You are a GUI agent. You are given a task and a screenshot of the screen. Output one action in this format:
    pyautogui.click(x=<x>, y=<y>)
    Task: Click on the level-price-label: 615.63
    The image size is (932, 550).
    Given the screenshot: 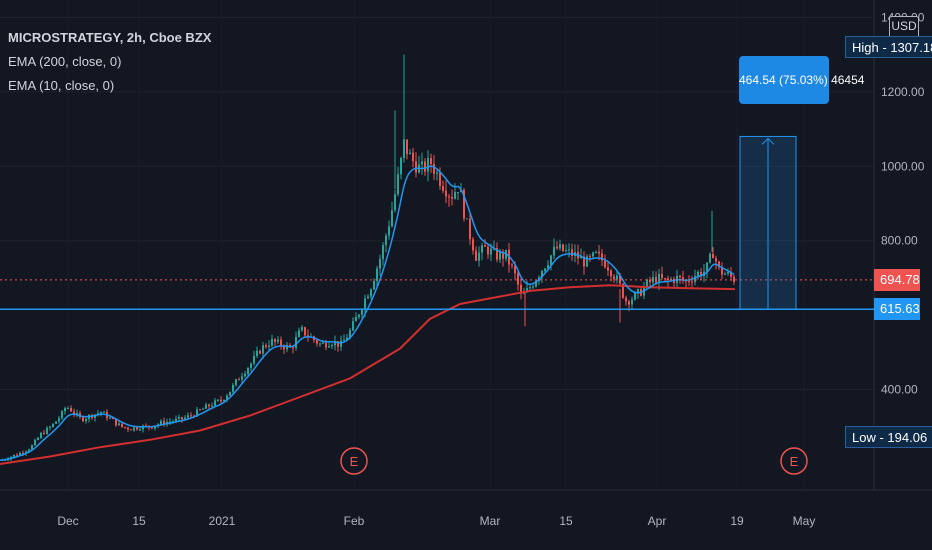 What is the action you would take?
    pyautogui.click(x=897, y=309)
    